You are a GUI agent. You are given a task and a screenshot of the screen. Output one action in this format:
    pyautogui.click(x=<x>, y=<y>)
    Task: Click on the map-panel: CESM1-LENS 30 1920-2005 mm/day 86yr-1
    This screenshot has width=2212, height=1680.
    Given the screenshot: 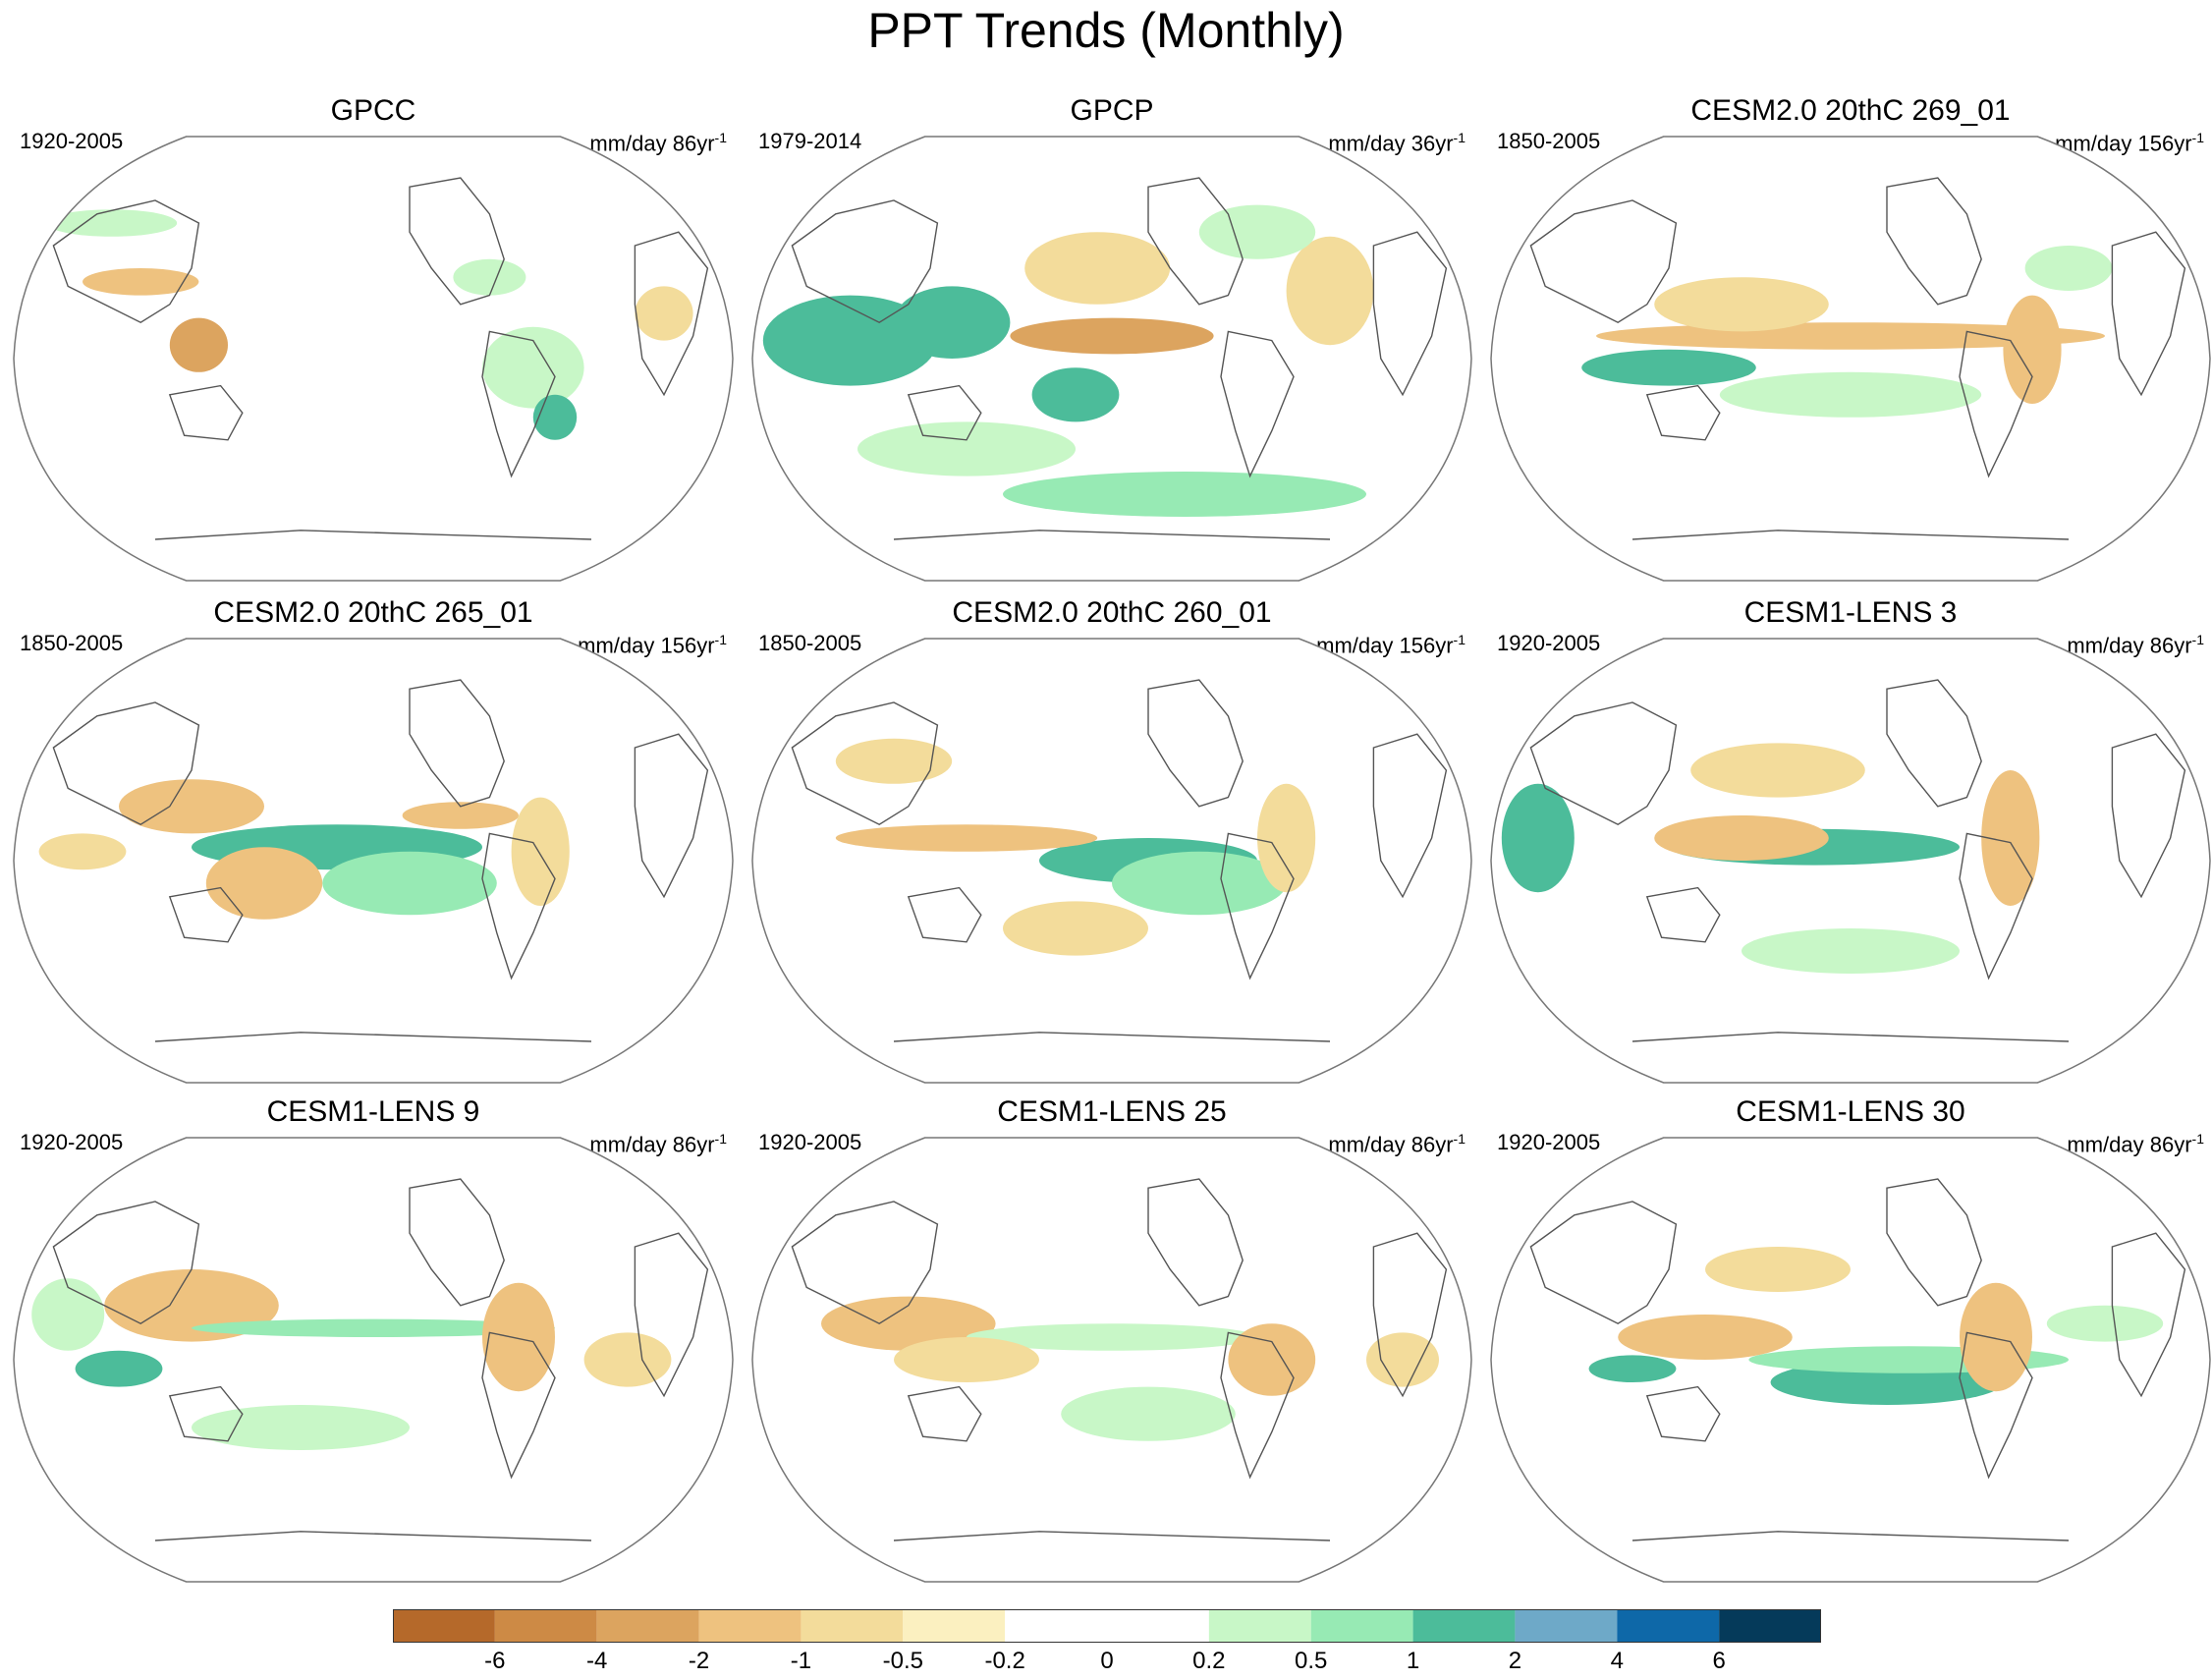 What is the action you would take?
    pyautogui.click(x=1849, y=1340)
    